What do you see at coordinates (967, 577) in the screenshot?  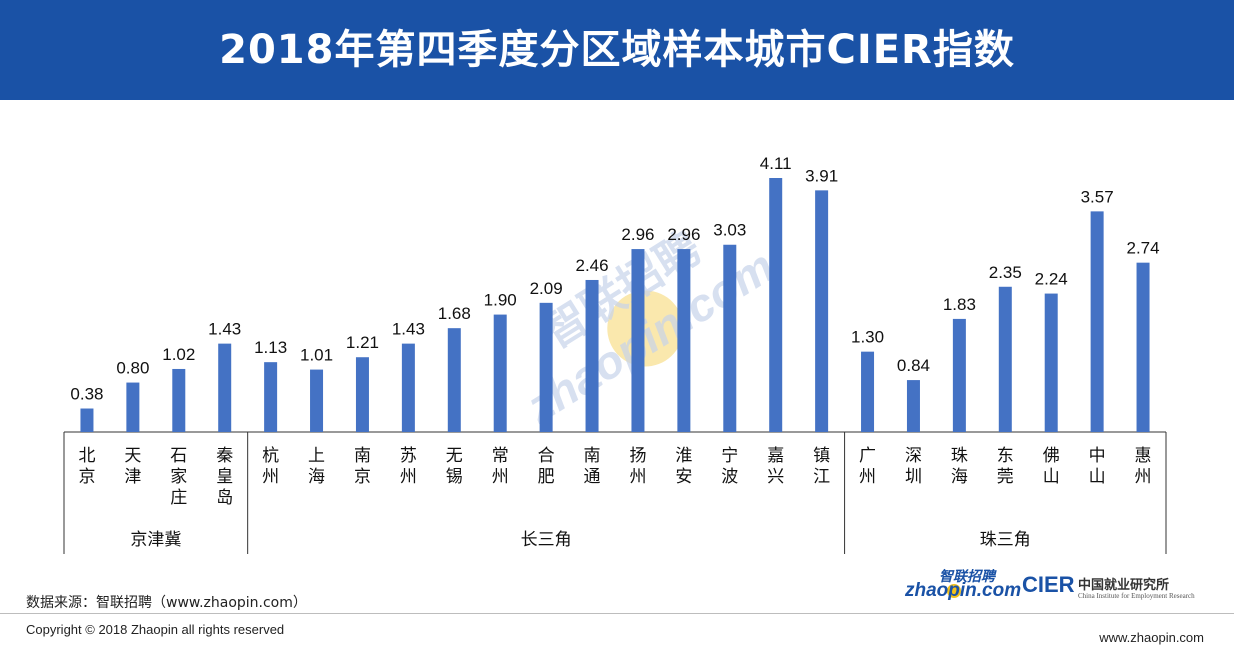 I see `zhaopin-logo-cn: 智联招聘` at bounding box center [967, 577].